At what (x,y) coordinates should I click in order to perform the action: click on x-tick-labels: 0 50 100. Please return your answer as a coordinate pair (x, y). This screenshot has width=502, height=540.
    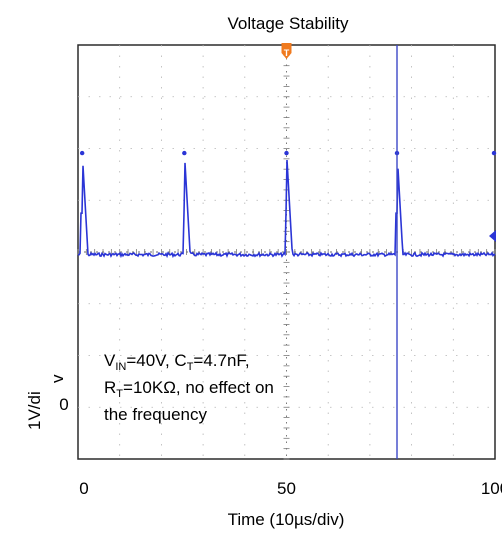
    Looking at the image, I should click on (290, 488).